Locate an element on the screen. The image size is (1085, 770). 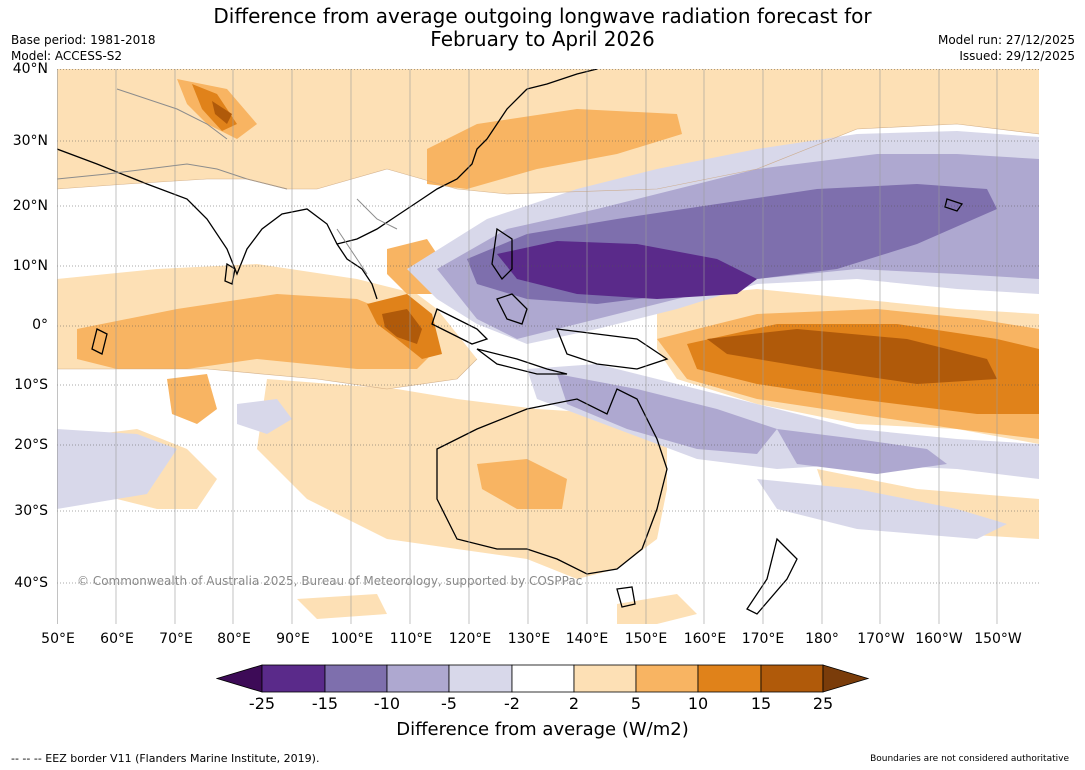
colorbar-tick: 25 is located at coordinates (823, 703).